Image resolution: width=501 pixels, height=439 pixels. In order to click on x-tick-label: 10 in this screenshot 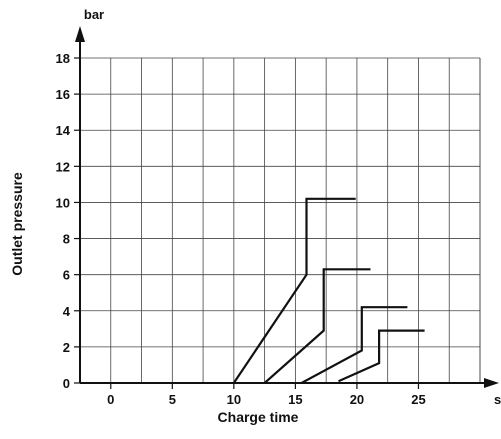, I will do `click(234, 399)`.